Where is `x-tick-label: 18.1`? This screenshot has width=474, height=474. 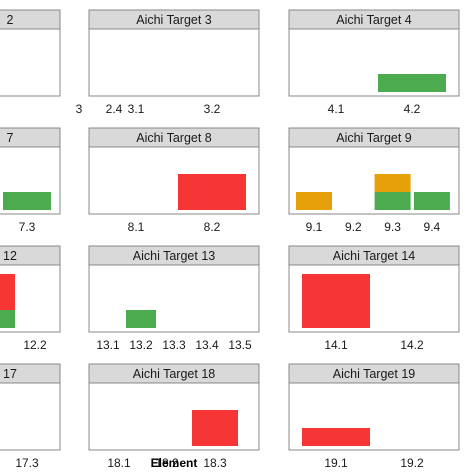
x-tick-label: 18.1 is located at coordinates (119, 463).